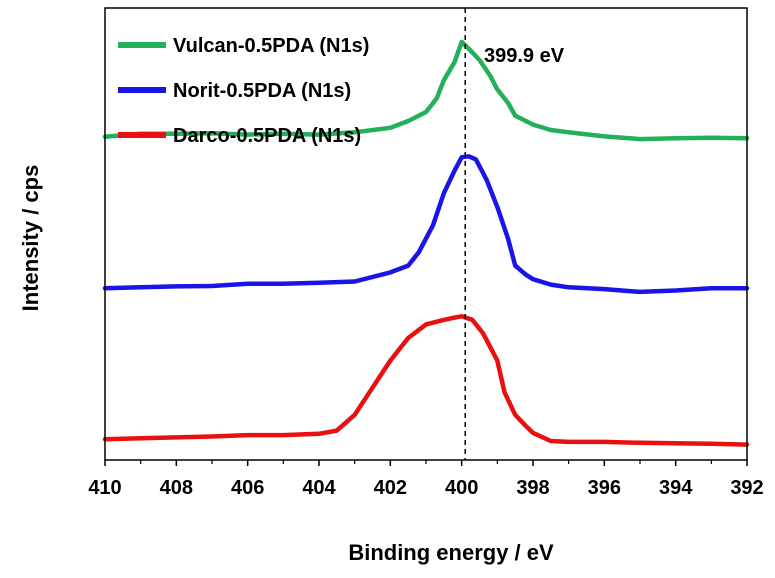  Describe the element at coordinates (104, 488) in the screenshot. I see `x-tick-label-410: 410` at that location.